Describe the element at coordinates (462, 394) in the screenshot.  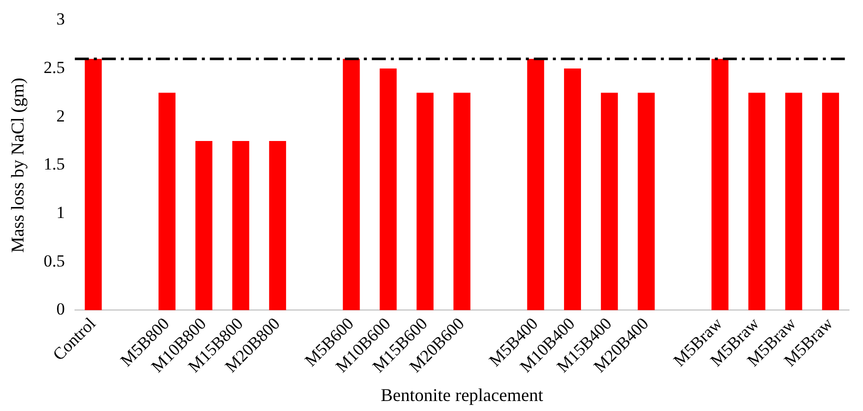
I see `x-axis-title: Bentonite replacement` at that location.